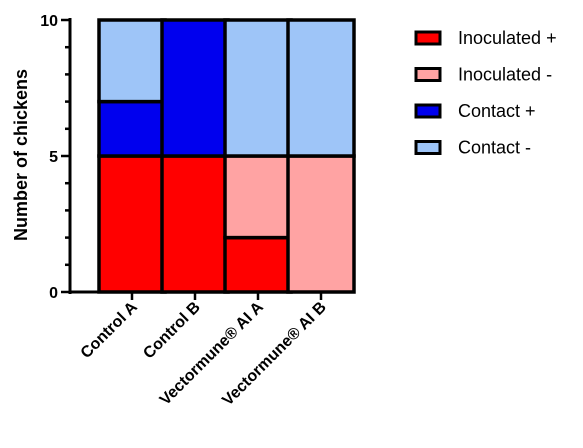 This screenshot has width=583, height=448. What do you see at coordinates (212, 353) in the screenshot?
I see `x-tick-label: Vectormune® AI A` at bounding box center [212, 353].